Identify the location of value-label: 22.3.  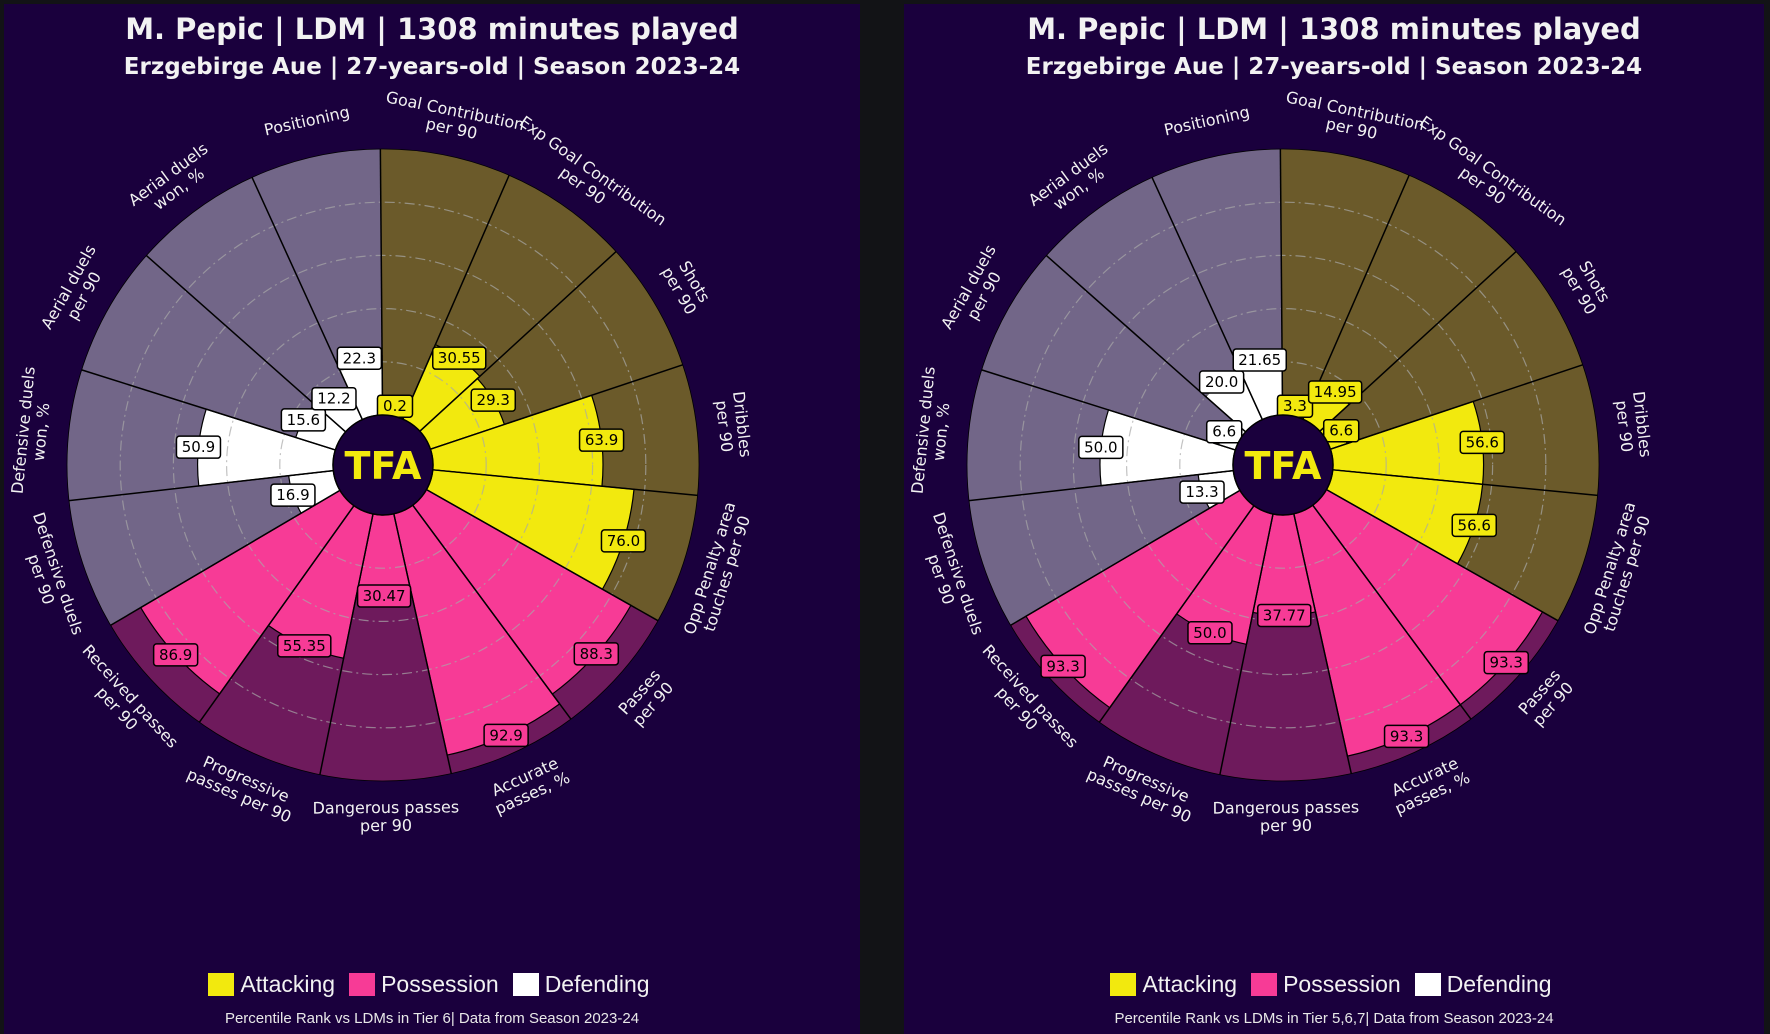
(359, 358).